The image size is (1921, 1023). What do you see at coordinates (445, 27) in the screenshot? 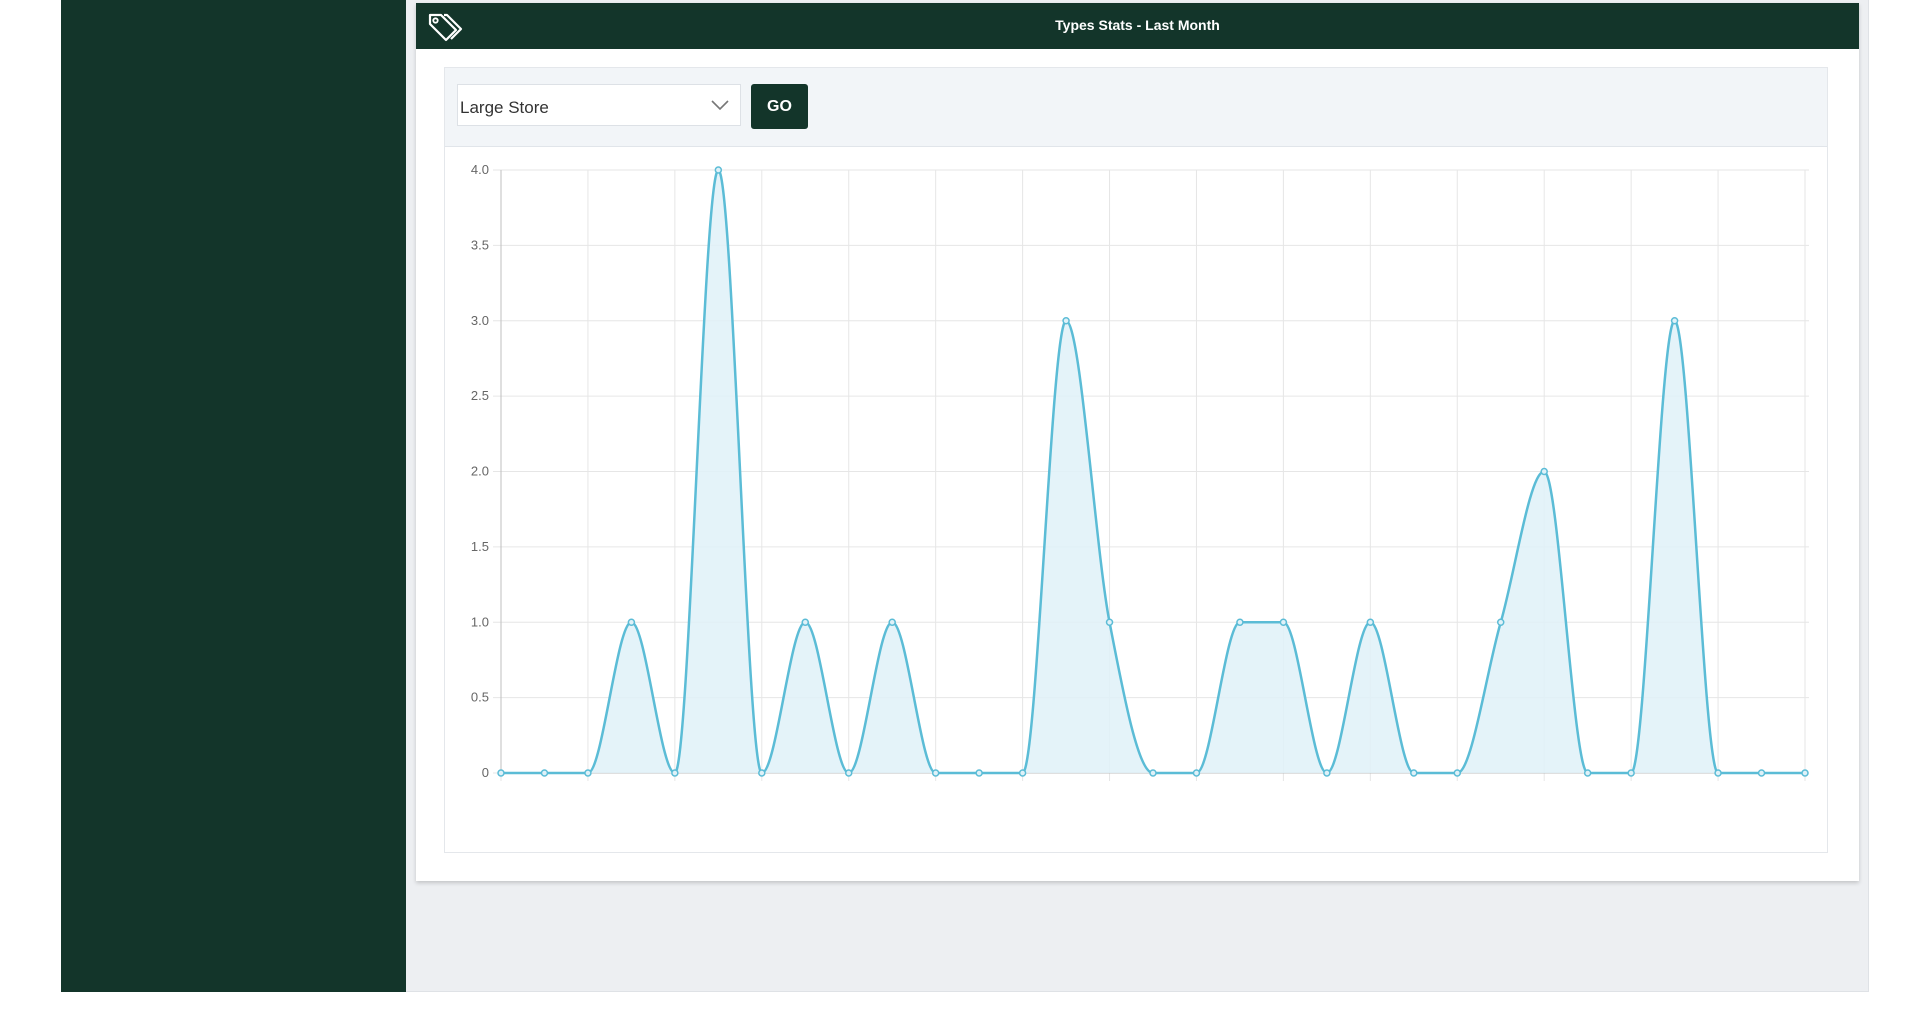
I see `tag-icon` at bounding box center [445, 27].